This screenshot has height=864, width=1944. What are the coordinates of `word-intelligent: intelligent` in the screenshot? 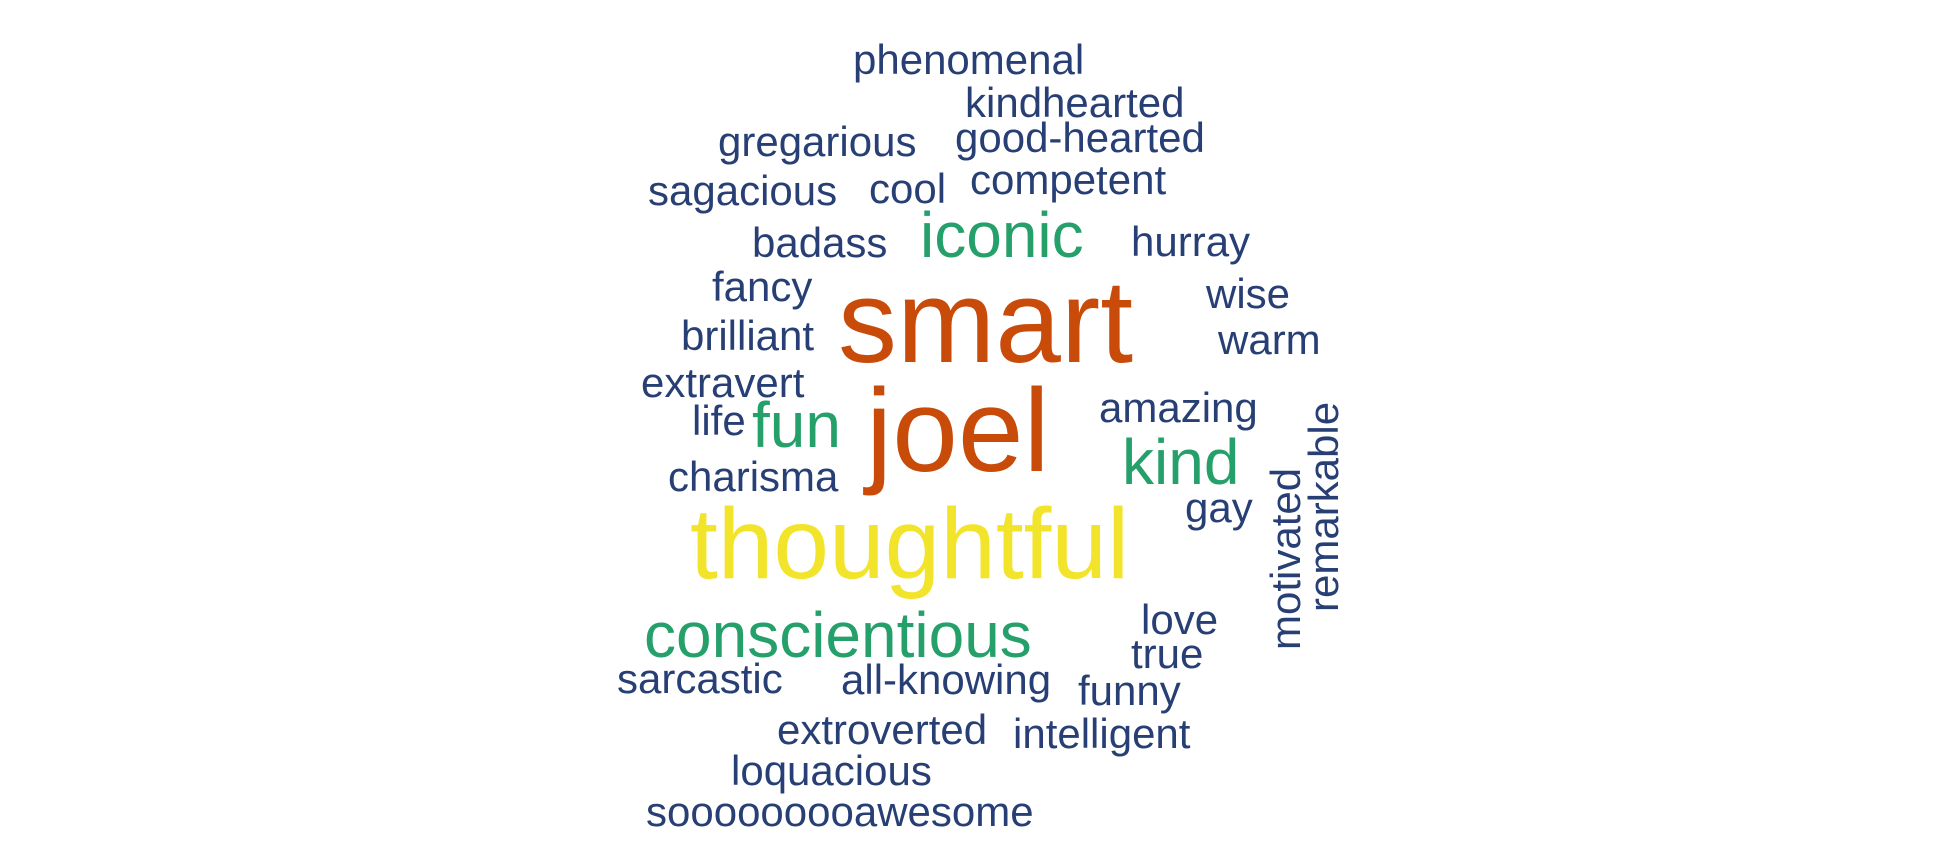 It's located at (1102, 733).